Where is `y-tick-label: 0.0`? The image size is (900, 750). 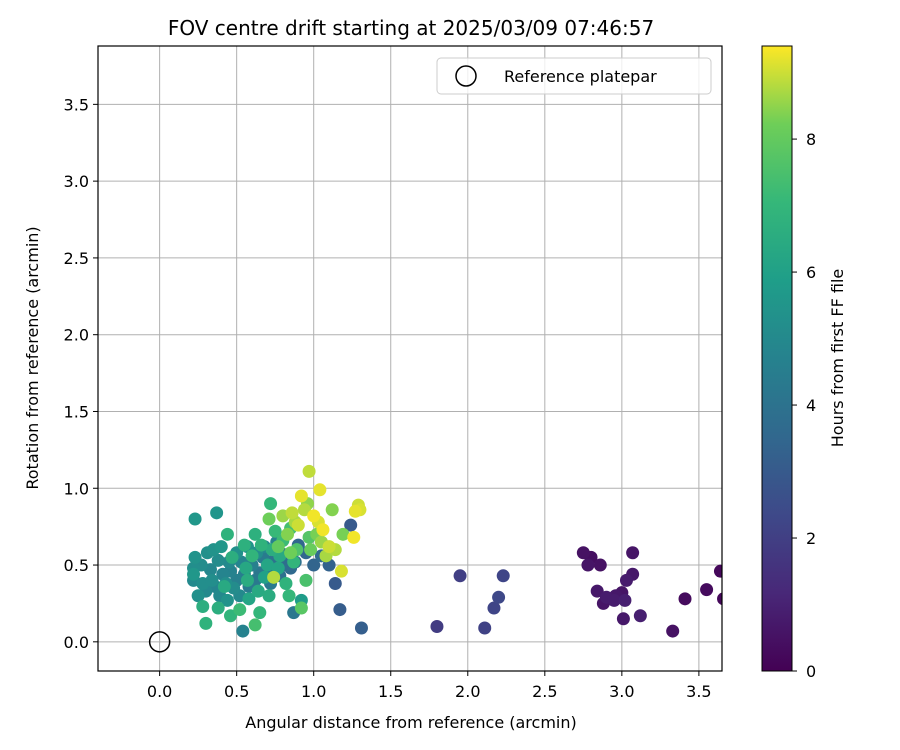 y-tick-label: 0.0 is located at coordinates (76, 642).